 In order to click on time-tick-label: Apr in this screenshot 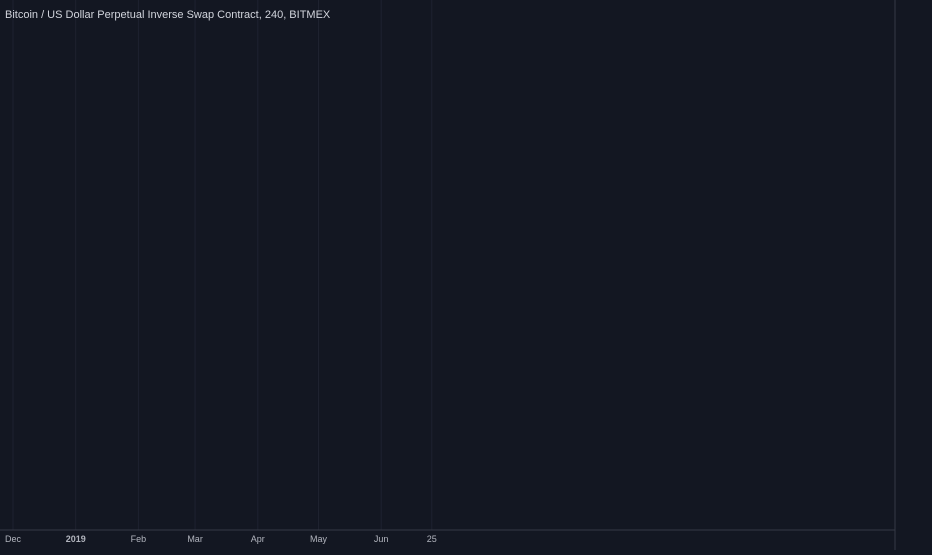, I will do `click(258, 539)`.